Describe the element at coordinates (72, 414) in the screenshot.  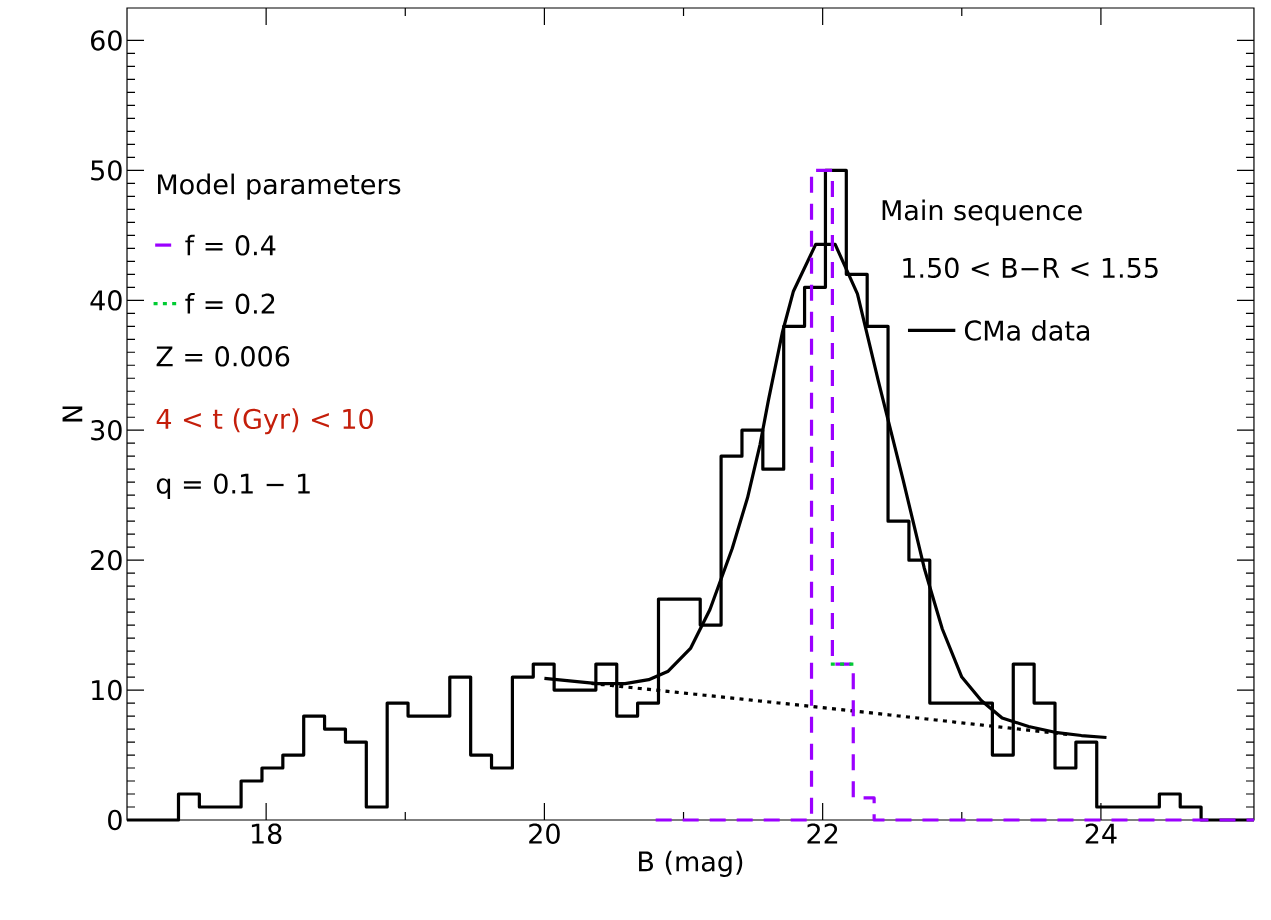
I see `y-axis-title: N` at that location.